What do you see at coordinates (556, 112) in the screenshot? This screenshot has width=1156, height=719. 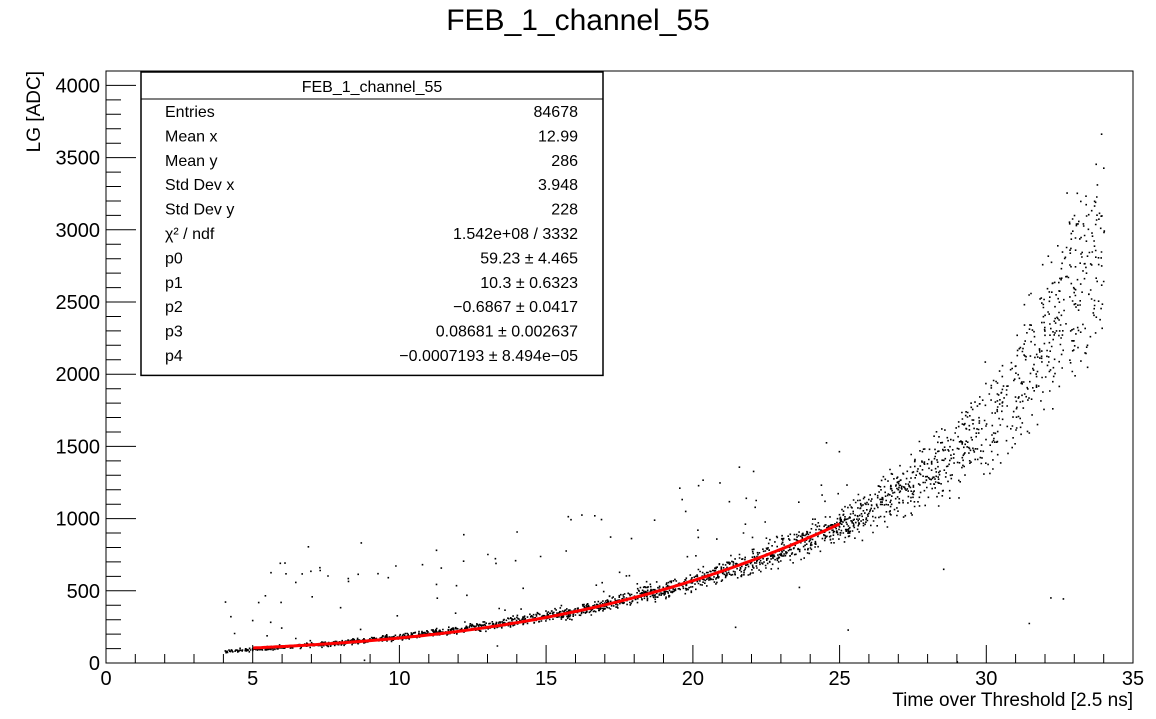 I see `stats-row-value: 84678` at bounding box center [556, 112].